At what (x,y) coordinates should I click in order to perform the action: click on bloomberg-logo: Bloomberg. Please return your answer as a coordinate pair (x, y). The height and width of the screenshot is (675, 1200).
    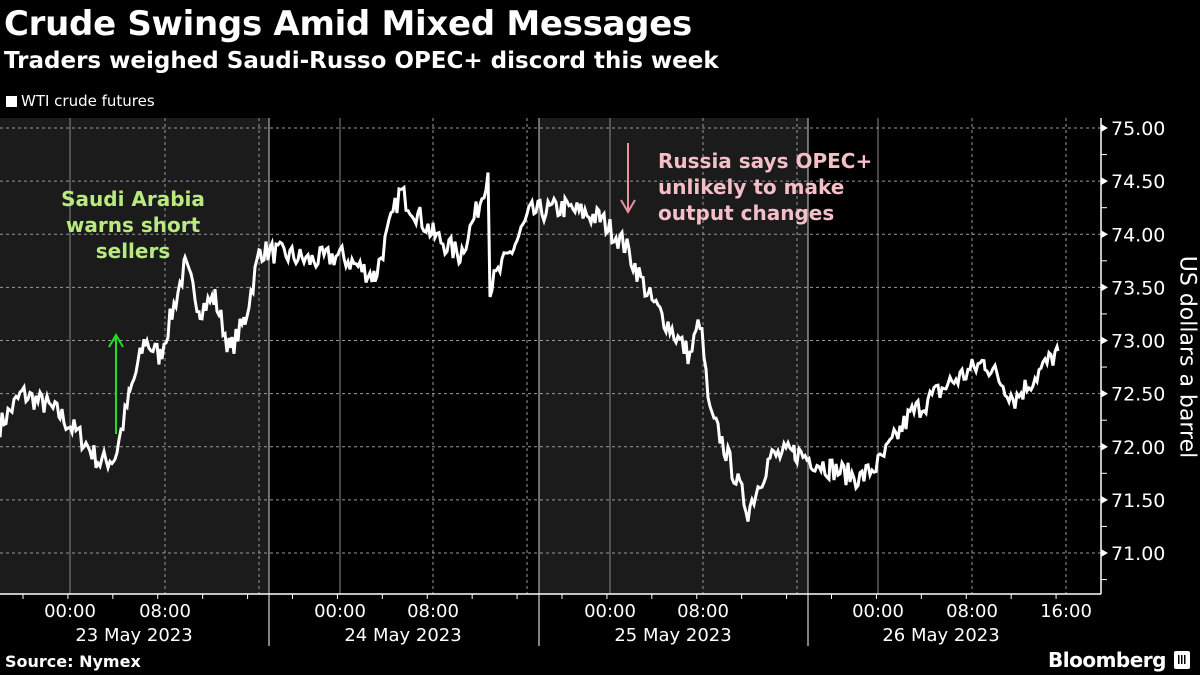
    Looking at the image, I should click on (1119, 660).